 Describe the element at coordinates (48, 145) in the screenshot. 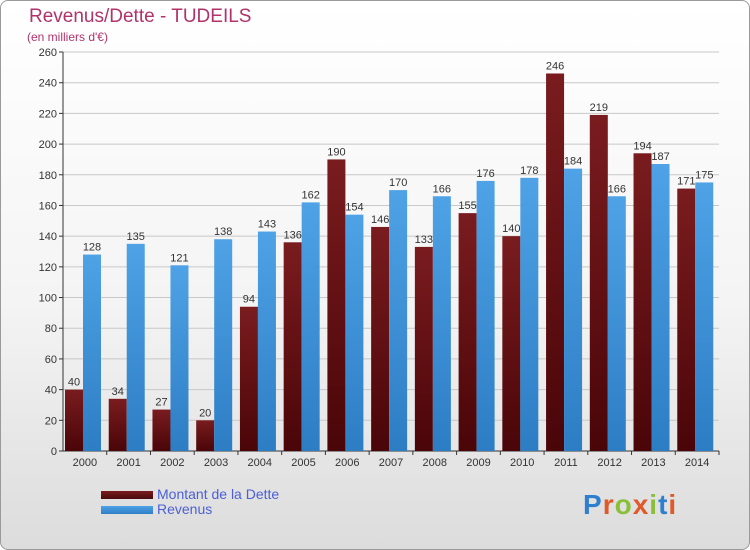

I see `y-tick-label: 200` at that location.